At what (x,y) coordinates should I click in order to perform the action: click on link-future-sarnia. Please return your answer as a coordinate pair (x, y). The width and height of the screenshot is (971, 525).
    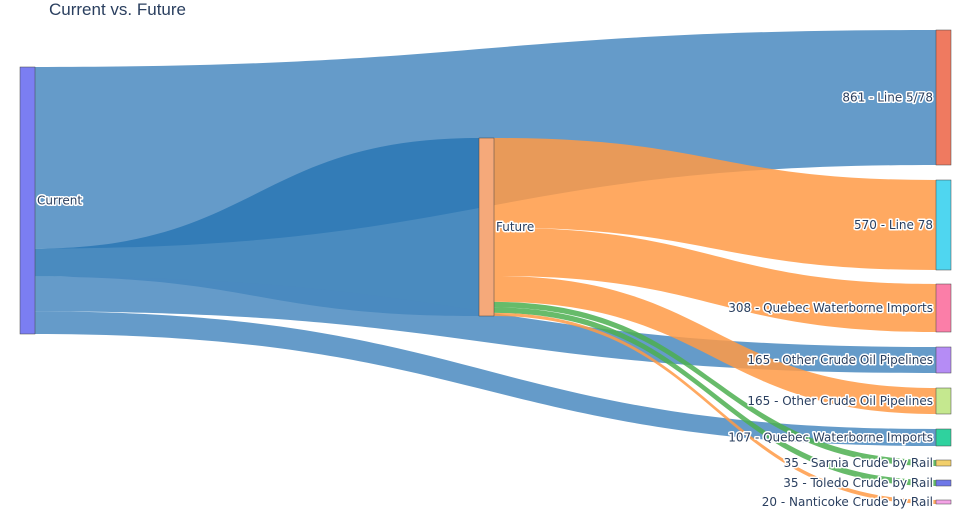
    Looking at the image, I should click on (715, 383).